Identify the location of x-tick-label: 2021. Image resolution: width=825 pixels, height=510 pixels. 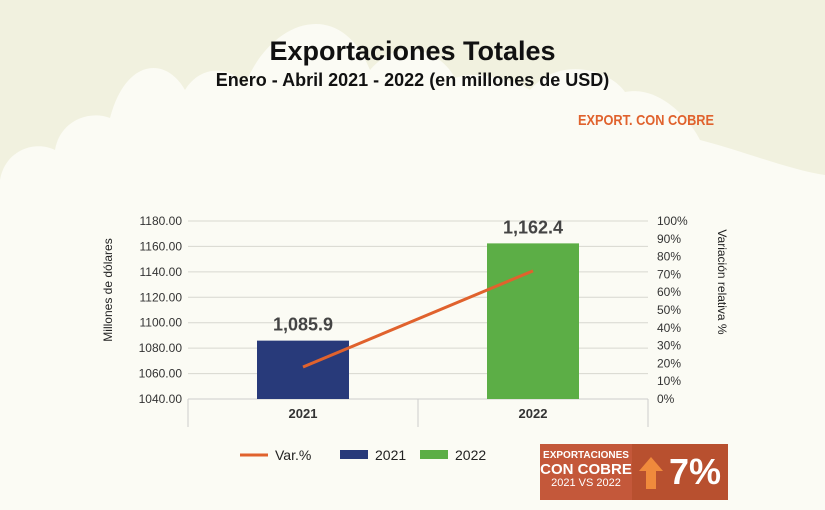
(303, 413).